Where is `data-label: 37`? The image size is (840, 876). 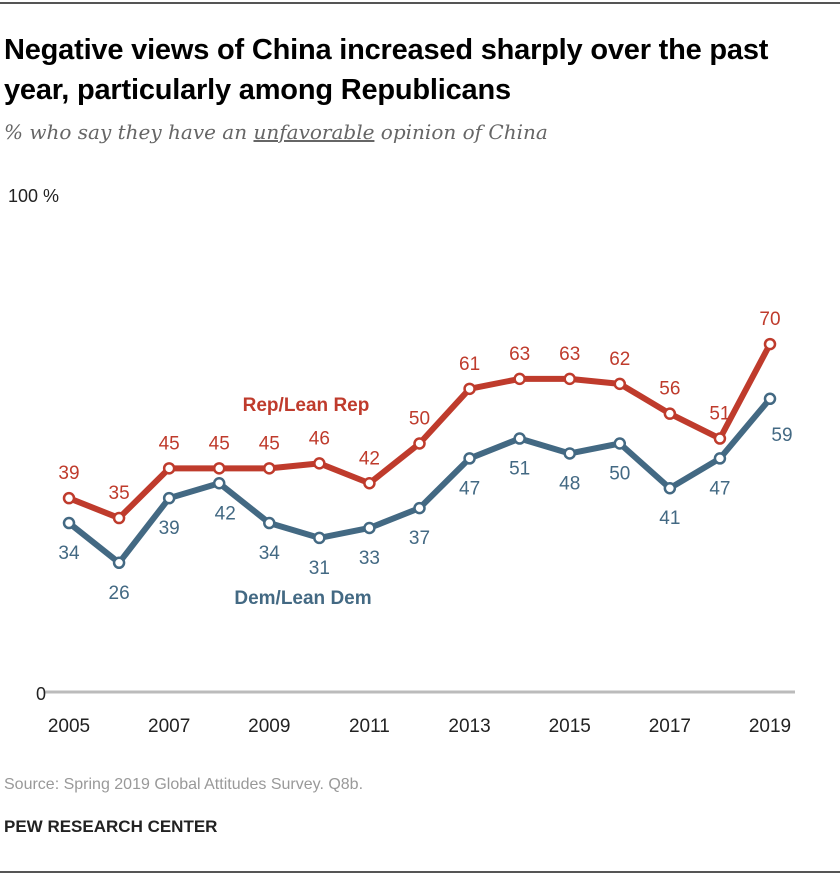 data-label: 37 is located at coordinates (419, 538).